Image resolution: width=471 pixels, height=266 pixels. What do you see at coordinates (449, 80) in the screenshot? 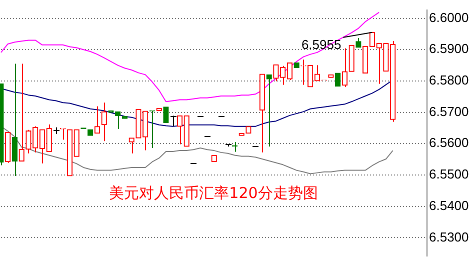
I see `y-tick-label: 6.5800` at bounding box center [449, 80].